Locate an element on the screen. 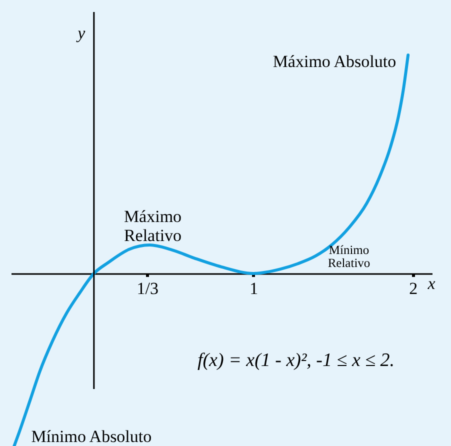  annotation: Mínimo Absoluto is located at coordinates (91, 436).